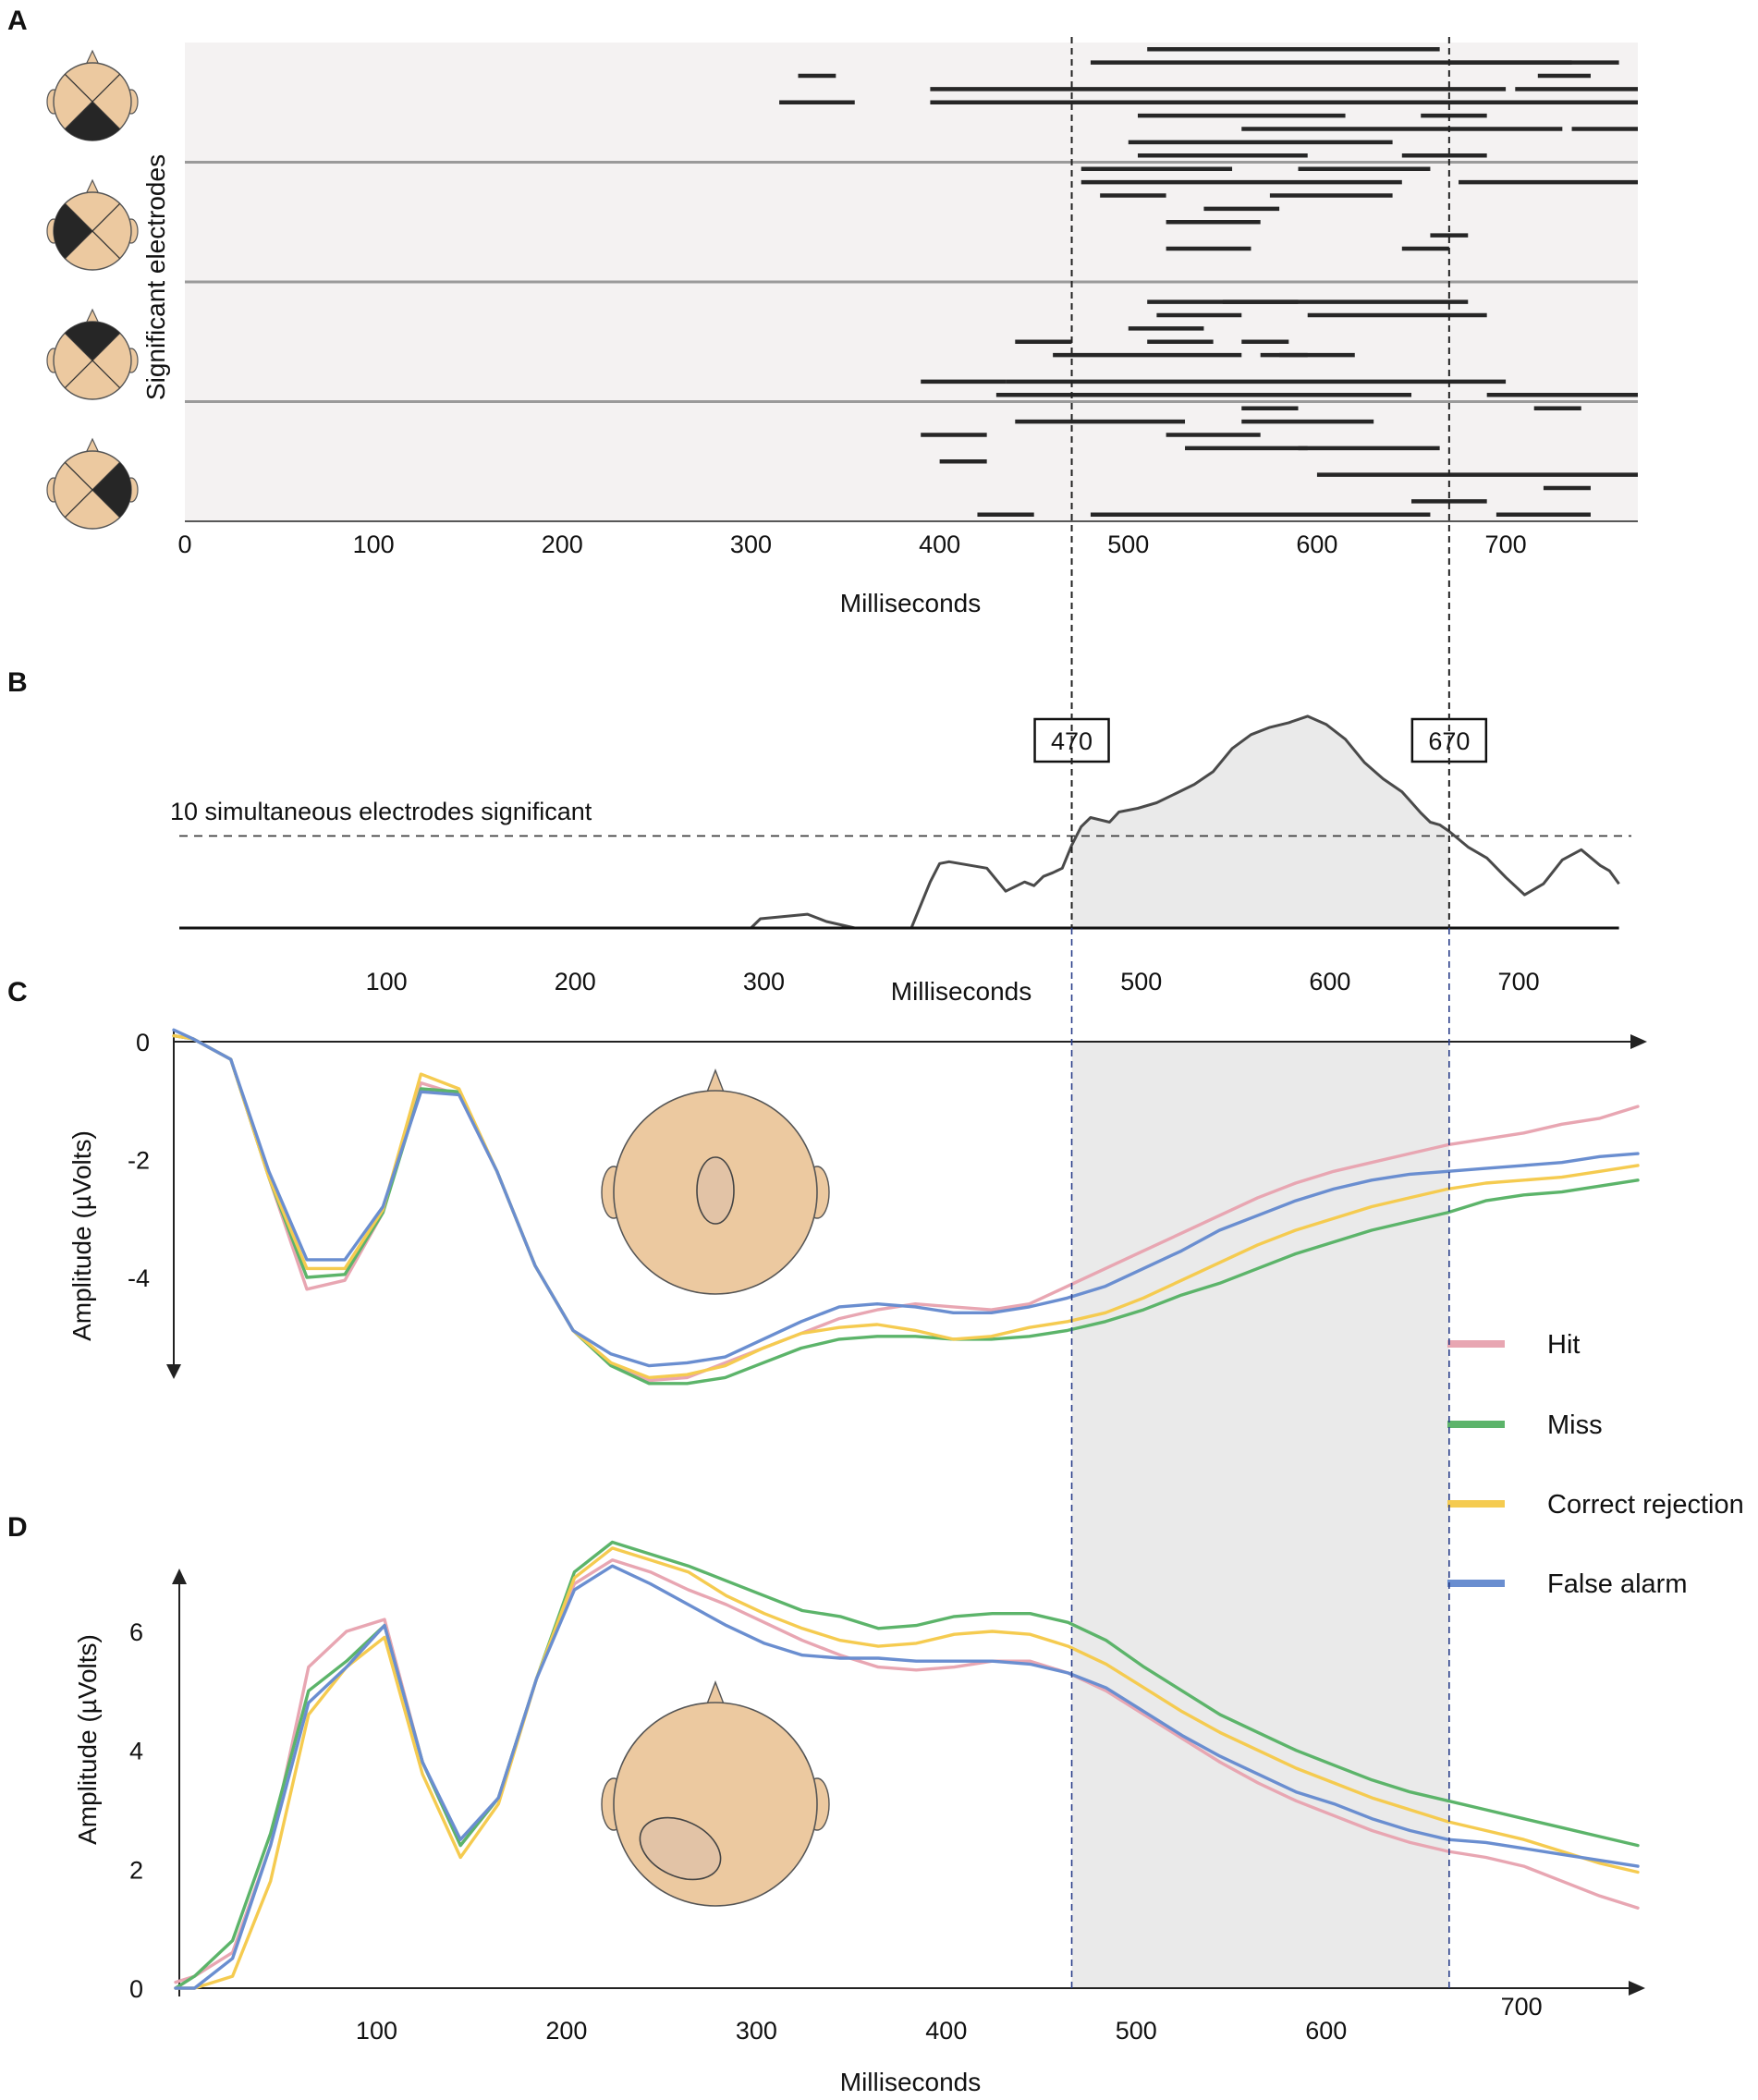 The height and width of the screenshot is (2100, 1758). I want to click on panel-a-x-axis-title: Milliseconds, so click(911, 603).